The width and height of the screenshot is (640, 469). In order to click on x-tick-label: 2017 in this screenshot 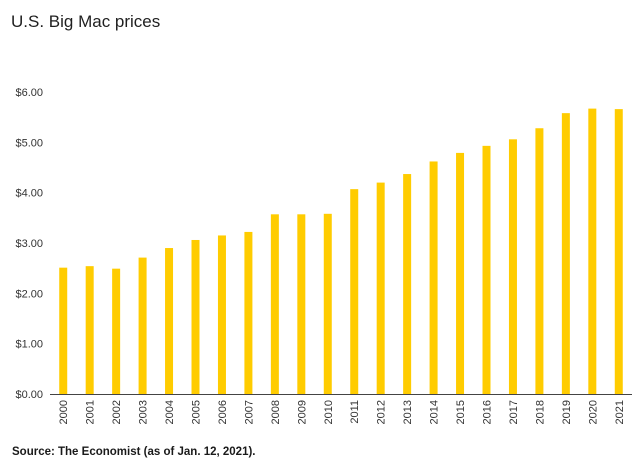, I will do `click(514, 412)`.